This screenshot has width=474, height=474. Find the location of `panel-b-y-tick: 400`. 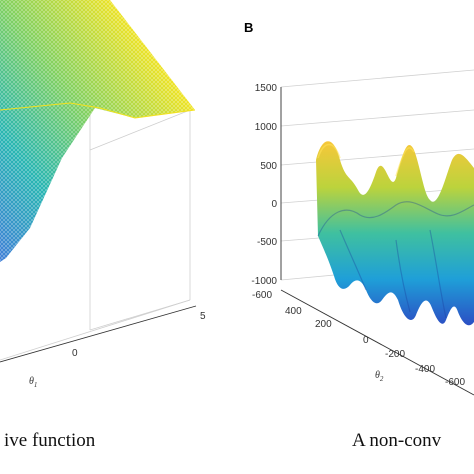

panel-b-y-tick: 400 is located at coordinates (293, 311).